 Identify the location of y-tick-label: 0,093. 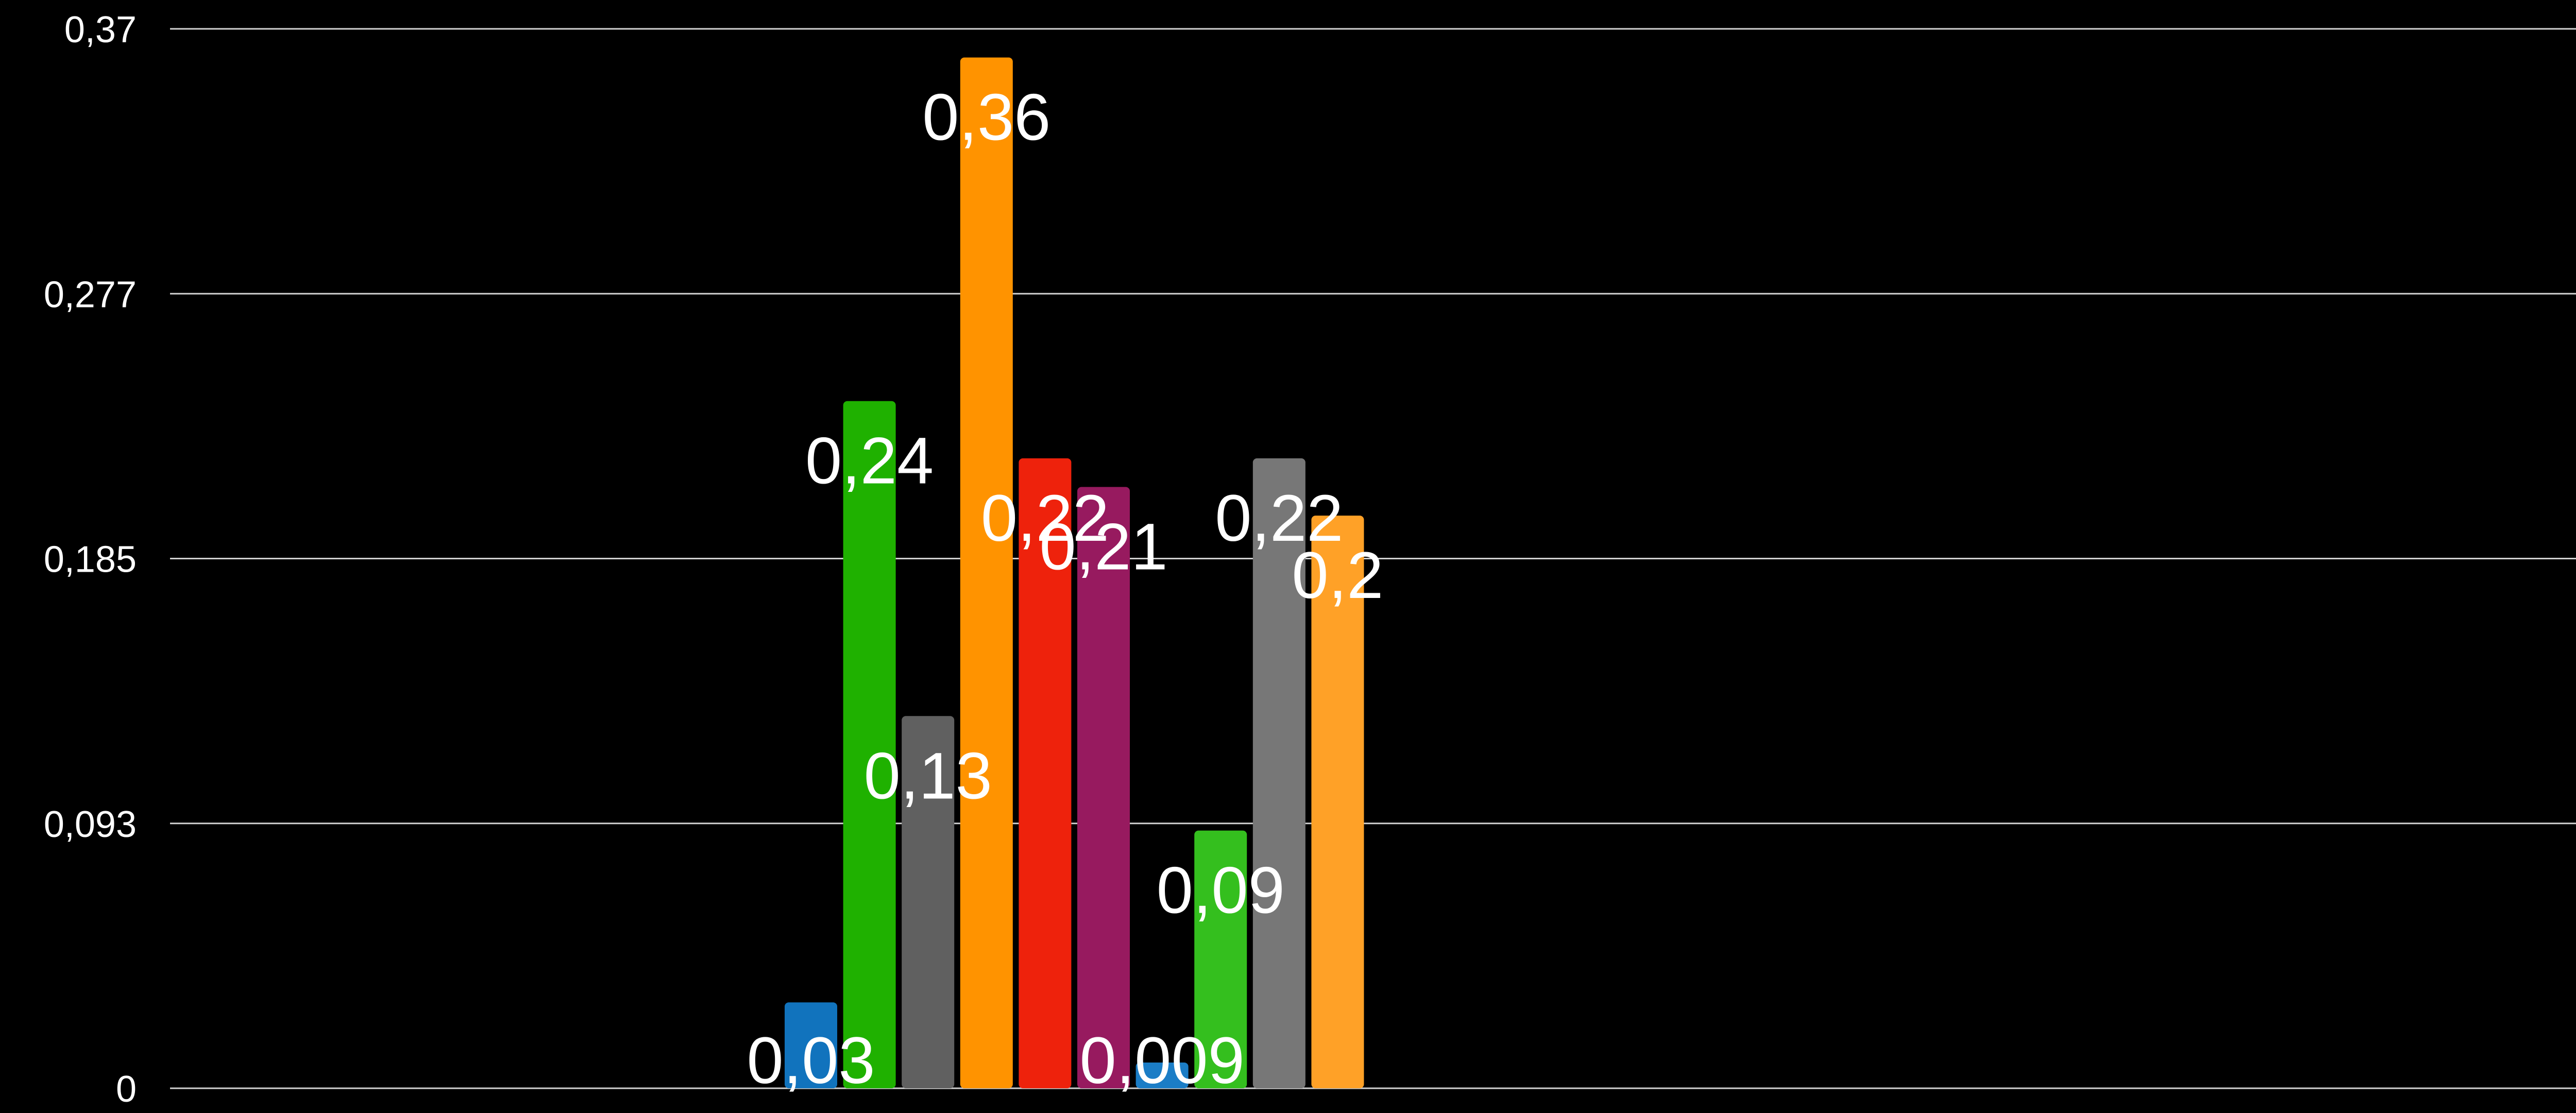
(90, 825).